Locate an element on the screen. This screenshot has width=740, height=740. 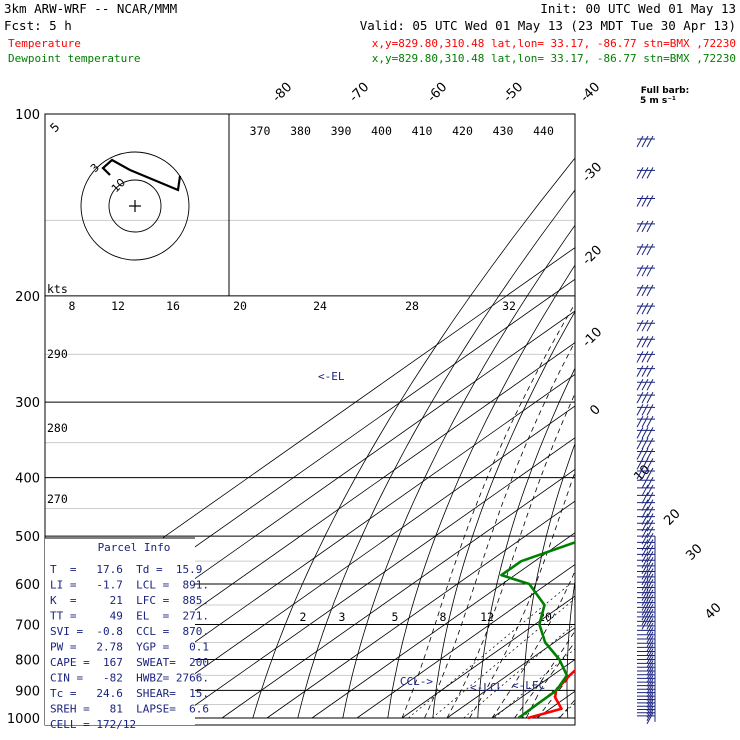
pressure-tick-label: 900 is located at coordinates (27, 691).